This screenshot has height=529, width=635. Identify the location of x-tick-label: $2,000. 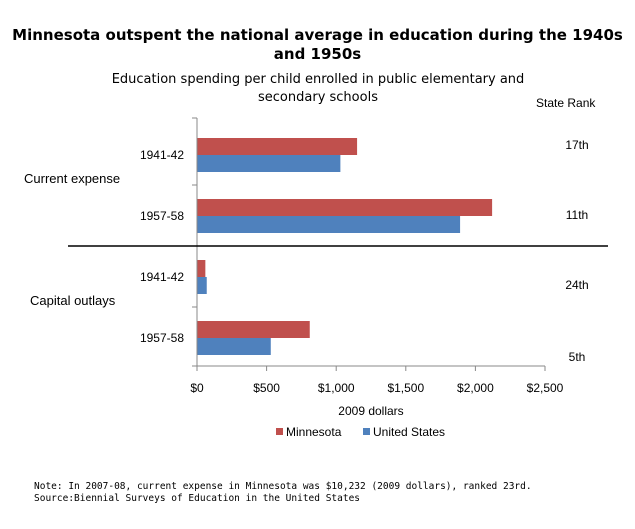
(475, 388).